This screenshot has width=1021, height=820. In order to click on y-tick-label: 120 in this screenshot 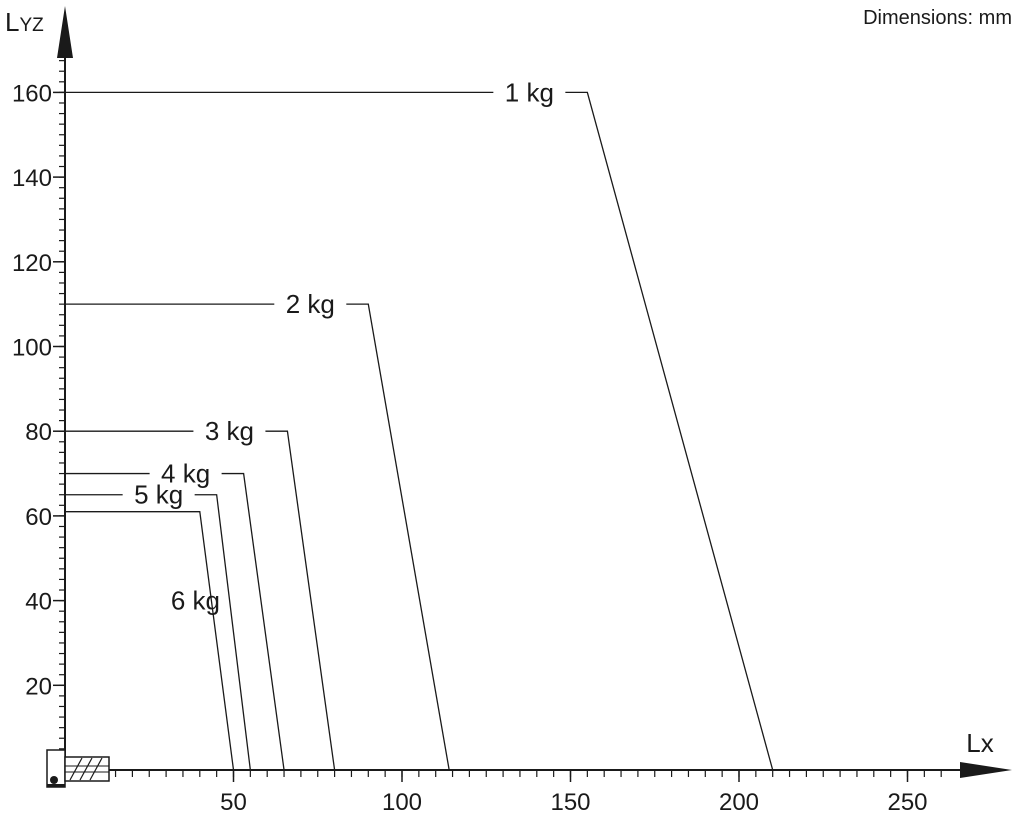, I will do `click(32, 263)`.